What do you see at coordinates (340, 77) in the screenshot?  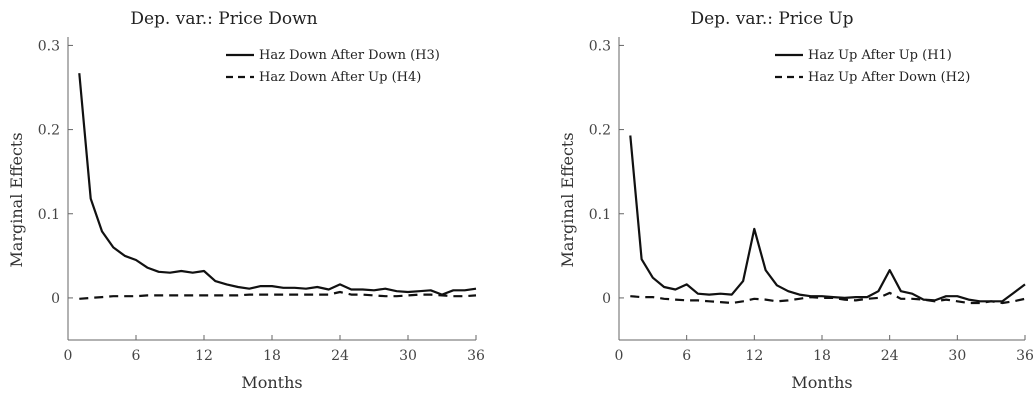 I see `legend-label: Haz Down After Up (H4)` at bounding box center [340, 77].